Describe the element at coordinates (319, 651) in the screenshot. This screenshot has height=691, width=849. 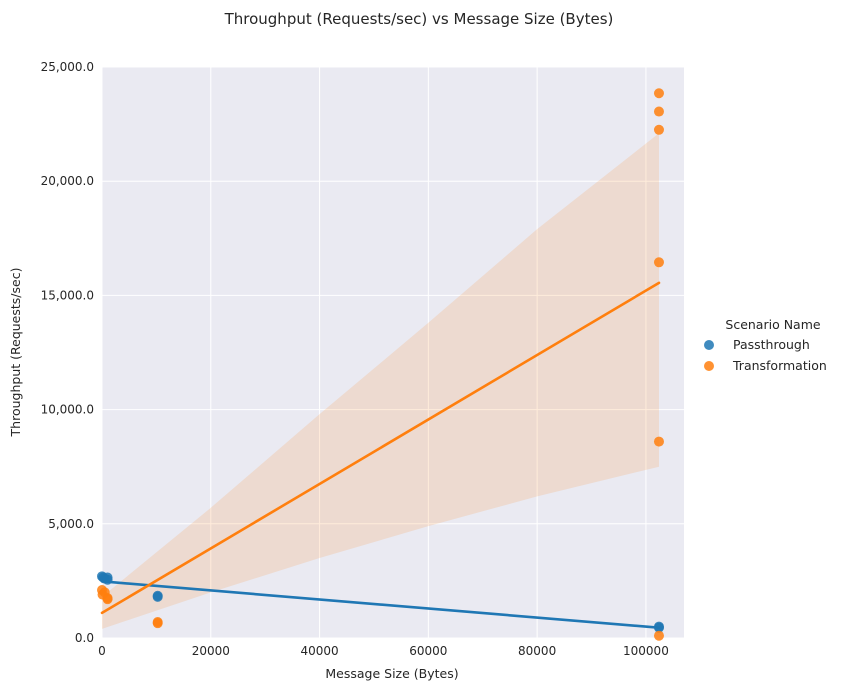
I see `x-tick-label: 40000` at that location.